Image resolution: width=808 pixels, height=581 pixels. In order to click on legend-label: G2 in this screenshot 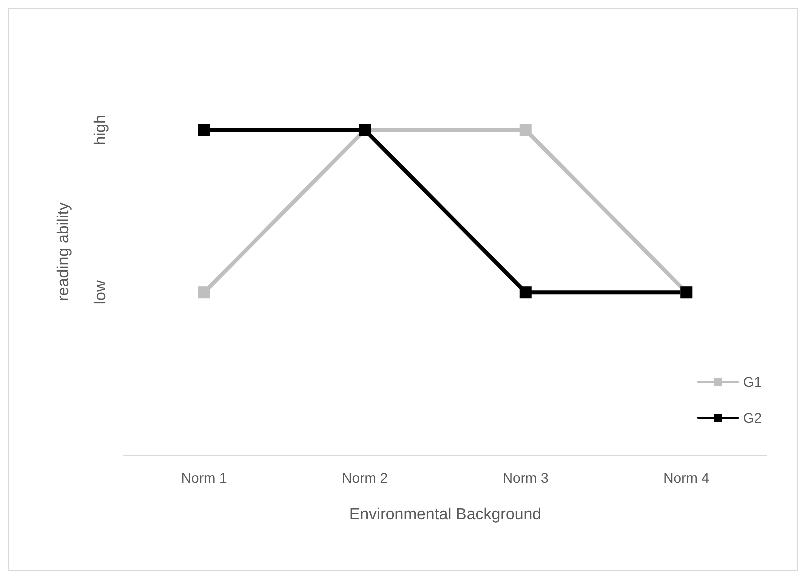, I will do `click(752, 418)`.